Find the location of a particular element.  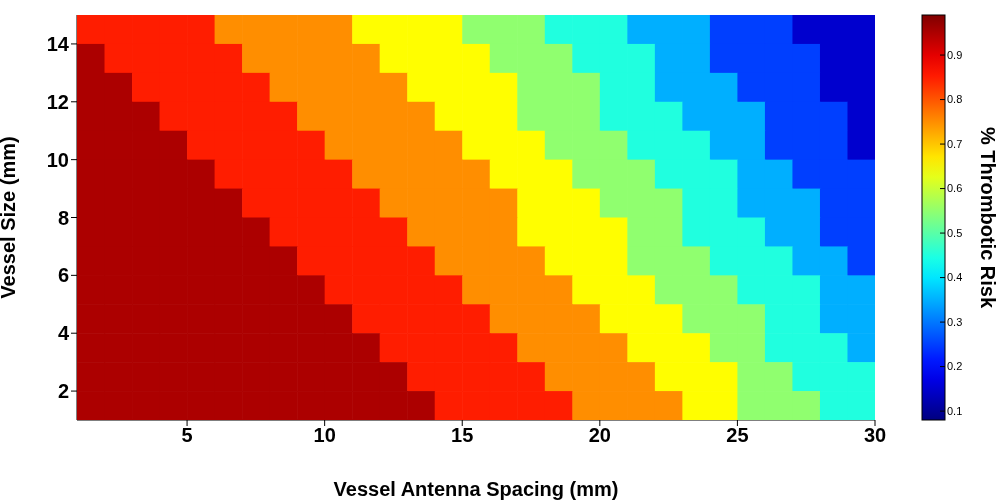

y-tick-label: 10 is located at coordinates (57, 159).